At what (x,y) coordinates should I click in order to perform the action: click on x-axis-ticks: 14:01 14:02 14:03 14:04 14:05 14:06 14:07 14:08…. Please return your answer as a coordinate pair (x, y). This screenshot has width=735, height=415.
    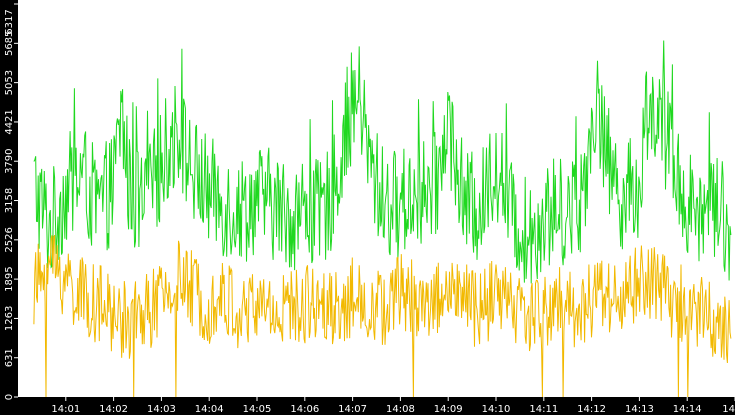
    Looking at the image, I should click on (393, 406).